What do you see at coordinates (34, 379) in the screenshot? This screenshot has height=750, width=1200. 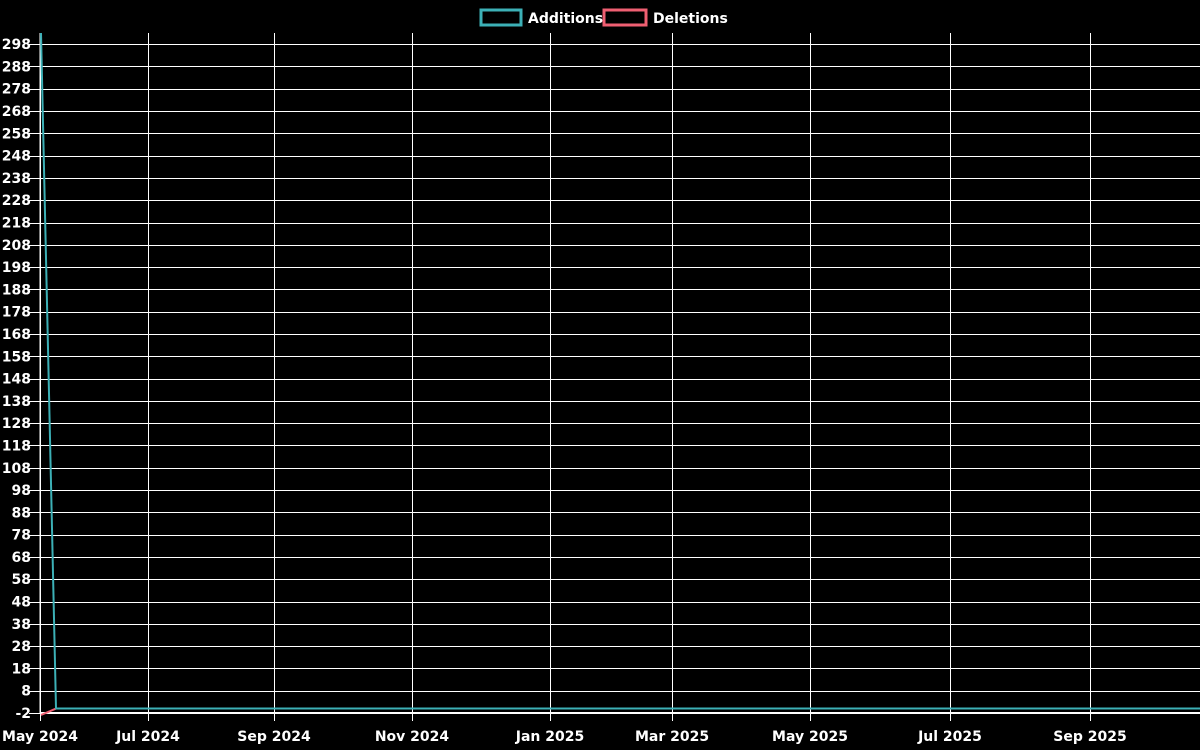 I see `y-axis-ticks` at bounding box center [34, 379].